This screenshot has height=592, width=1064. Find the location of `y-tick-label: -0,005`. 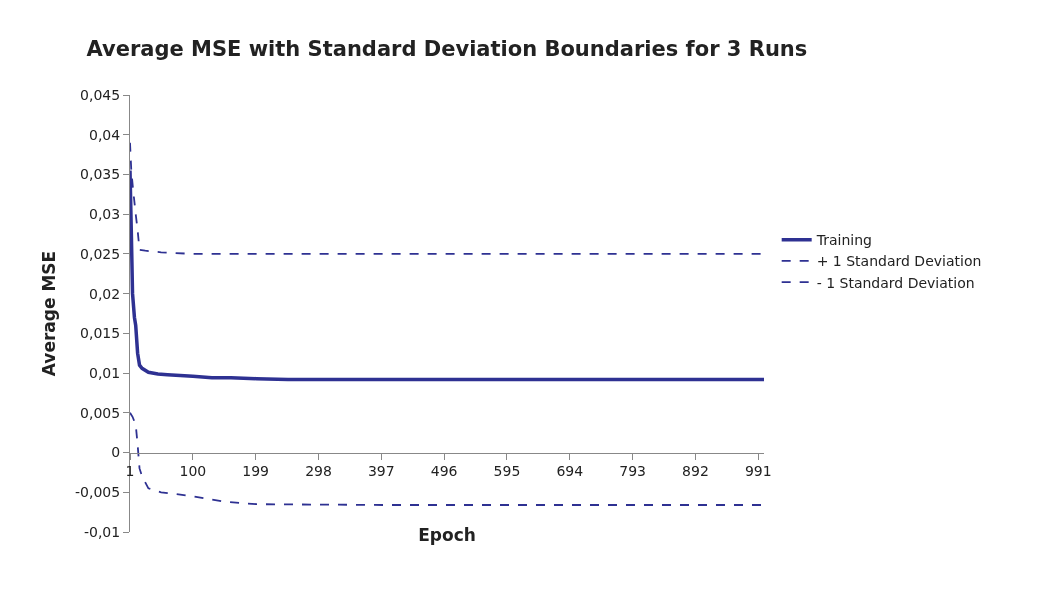

y-tick-label: -0,005 is located at coordinates (98, 492).